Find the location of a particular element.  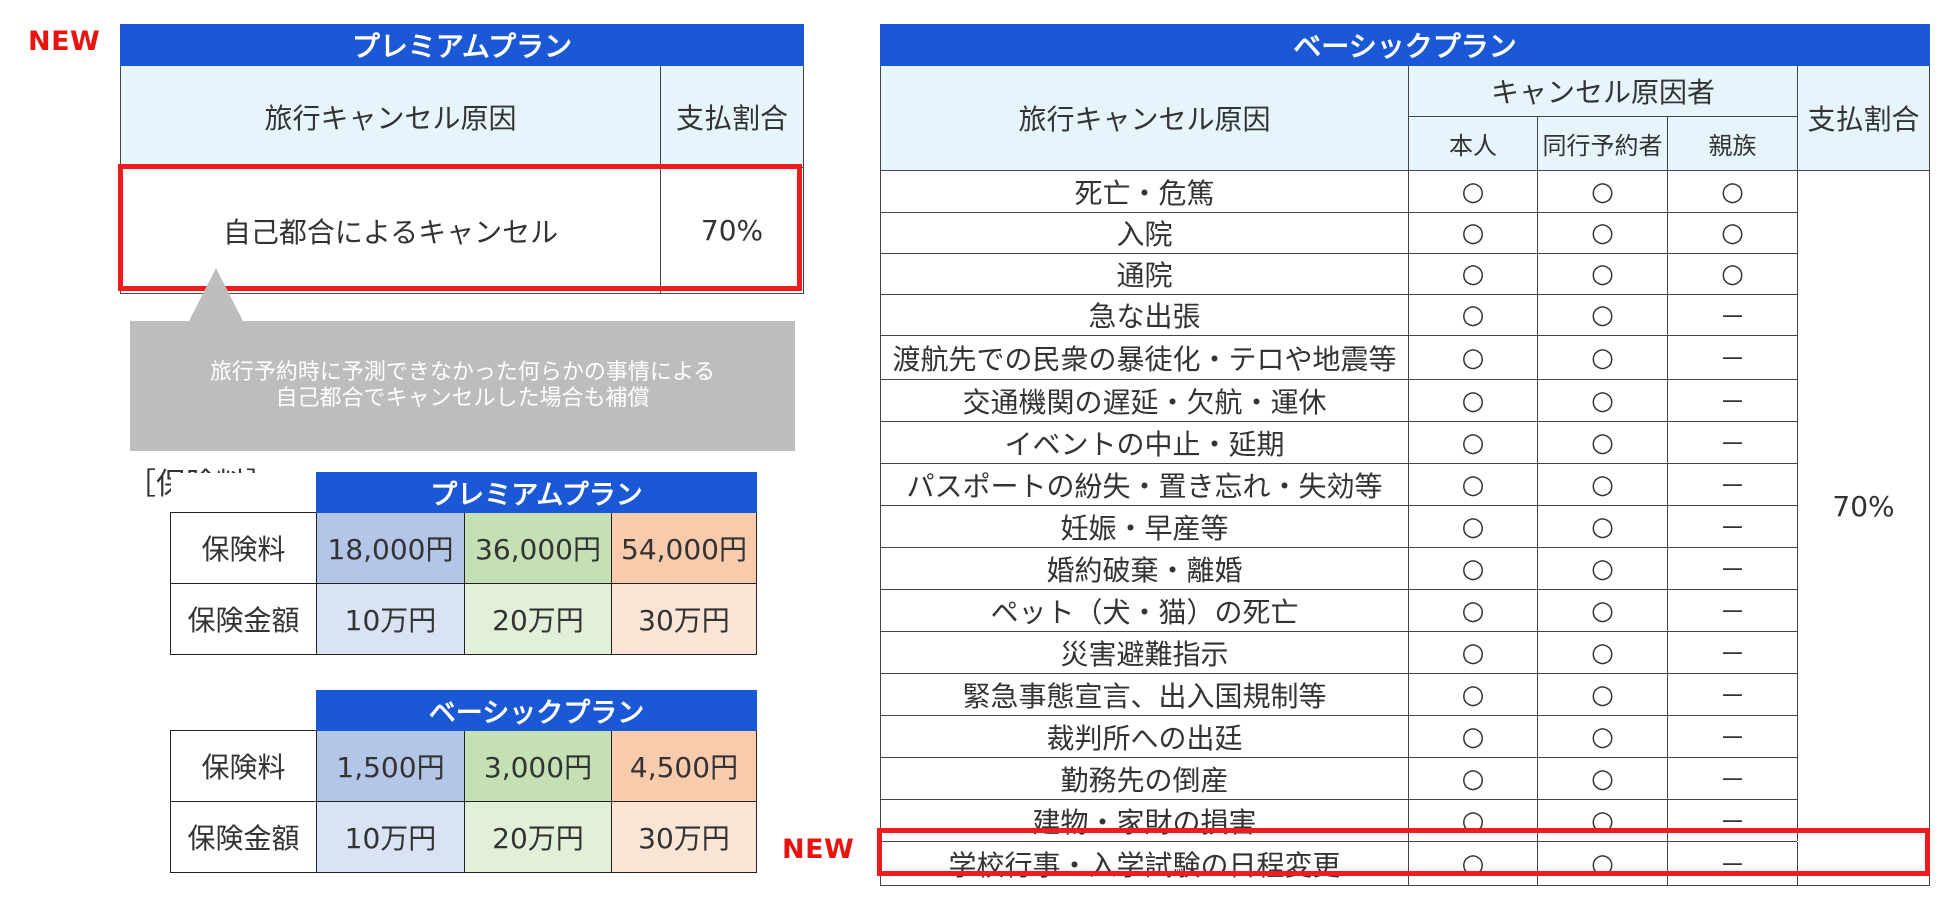

premium-amount-tier3: 30万円 is located at coordinates (684, 619).